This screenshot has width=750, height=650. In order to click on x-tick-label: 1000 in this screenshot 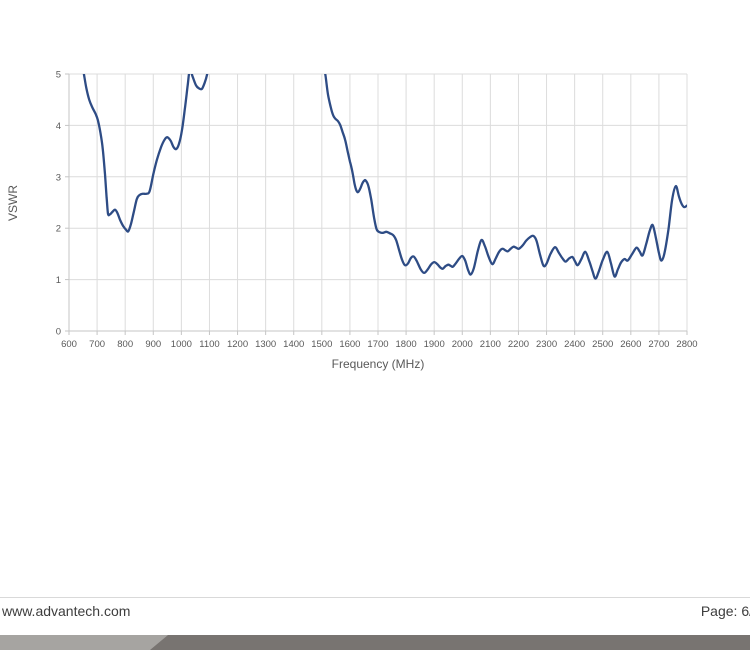, I will do `click(181, 344)`.